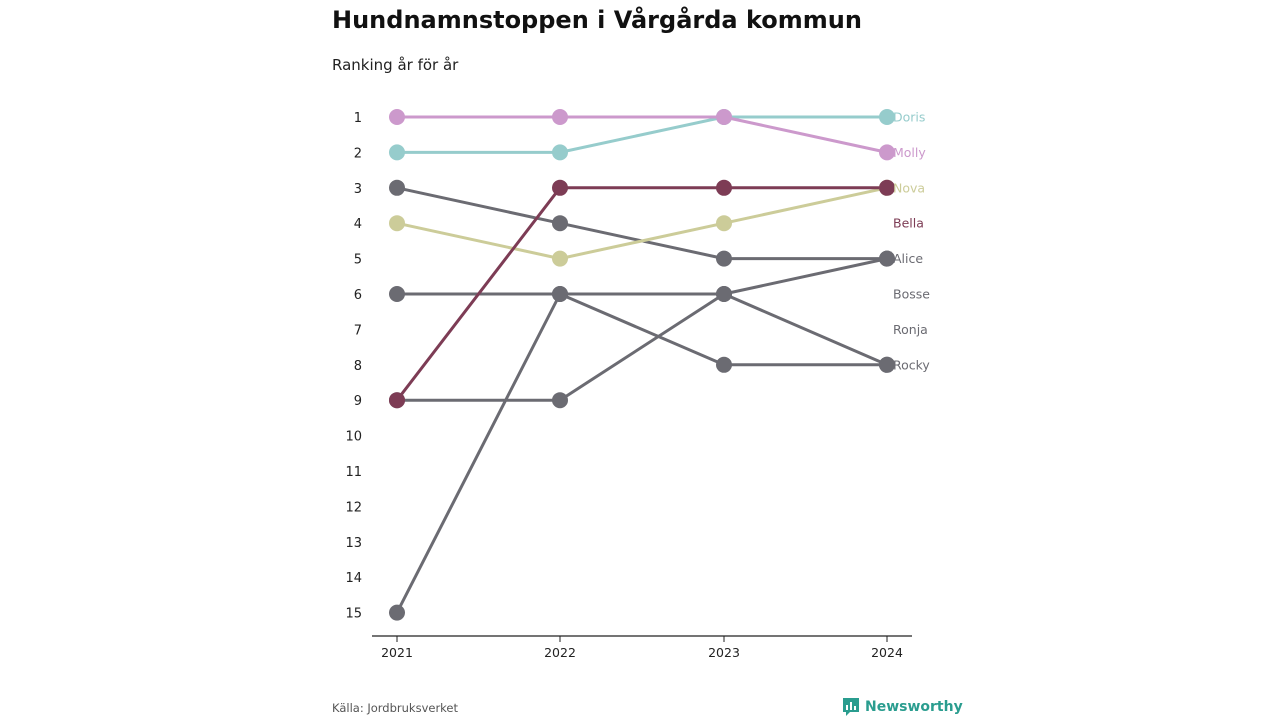 Image resolution: width=1280 pixels, height=720 pixels. I want to click on series-label-ronja: Ronja, so click(910, 329).